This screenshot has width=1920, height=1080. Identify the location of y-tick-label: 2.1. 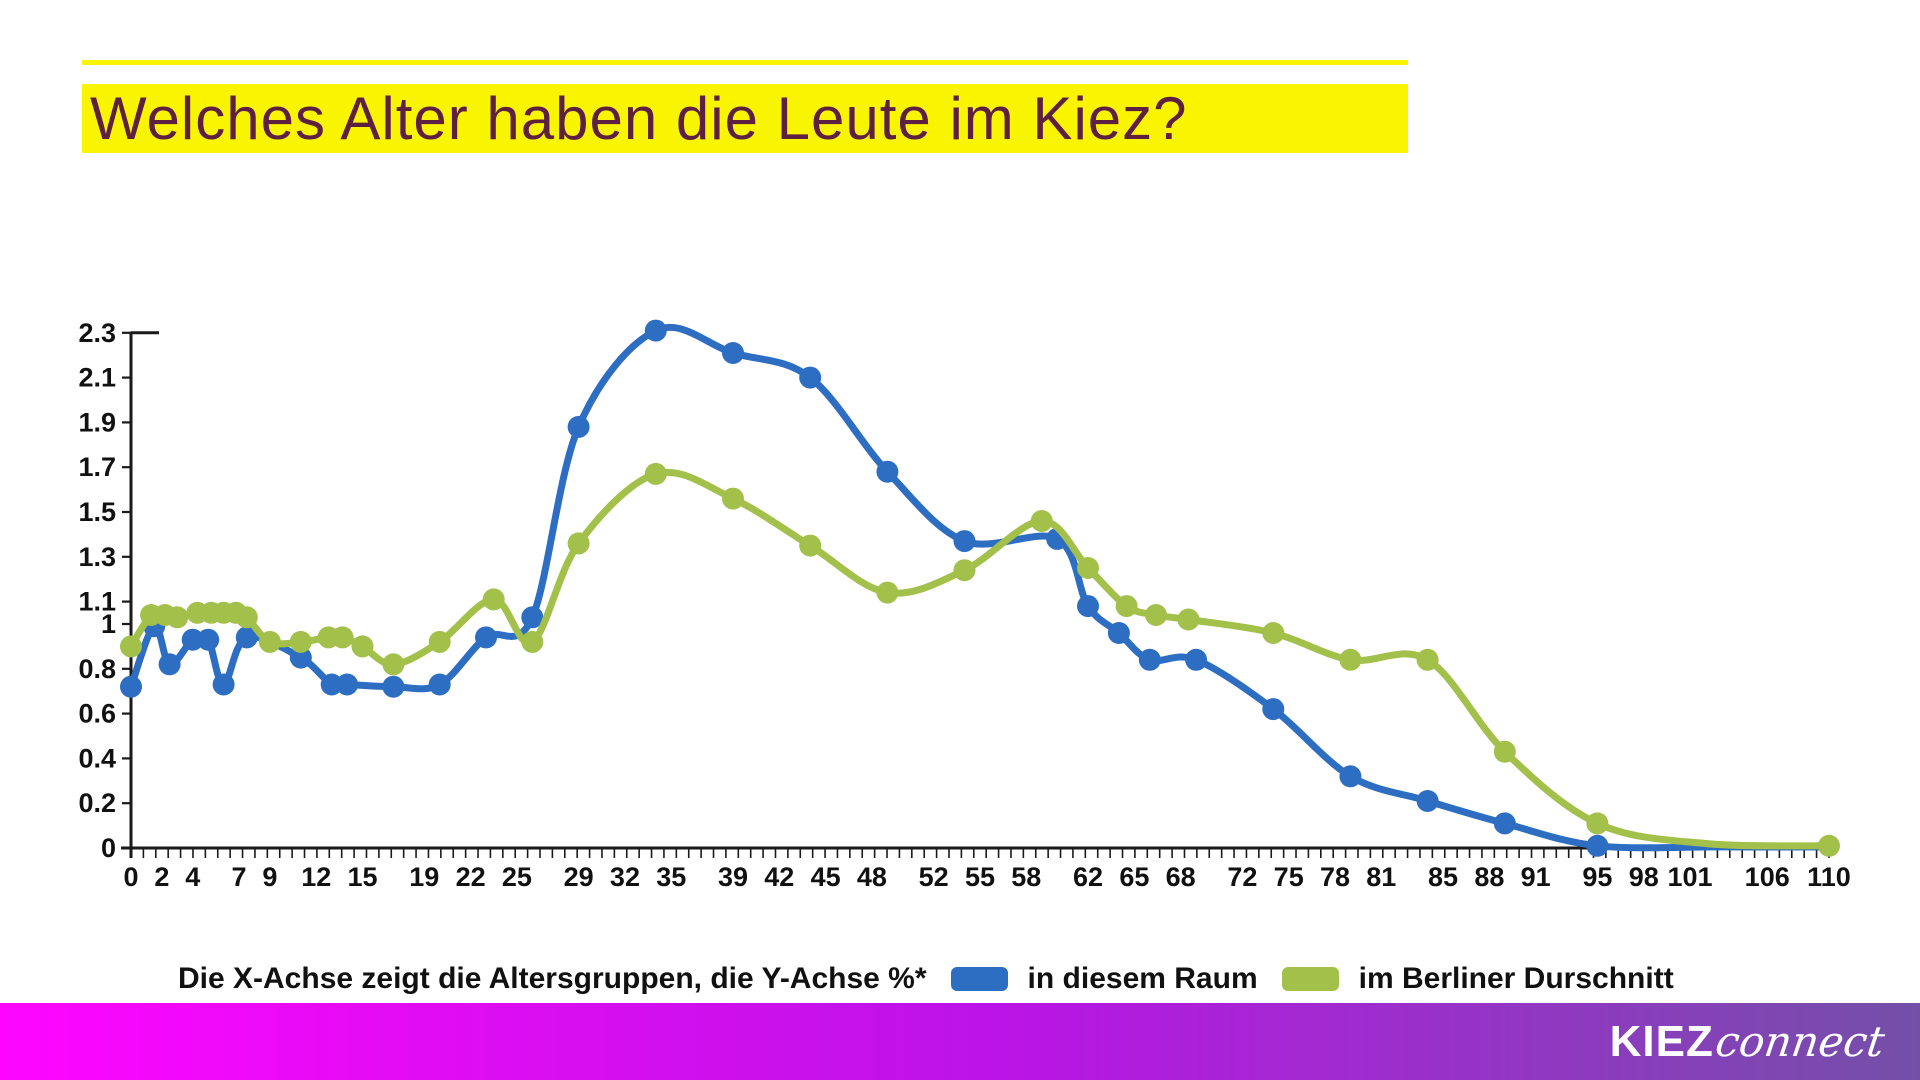
(97, 378).